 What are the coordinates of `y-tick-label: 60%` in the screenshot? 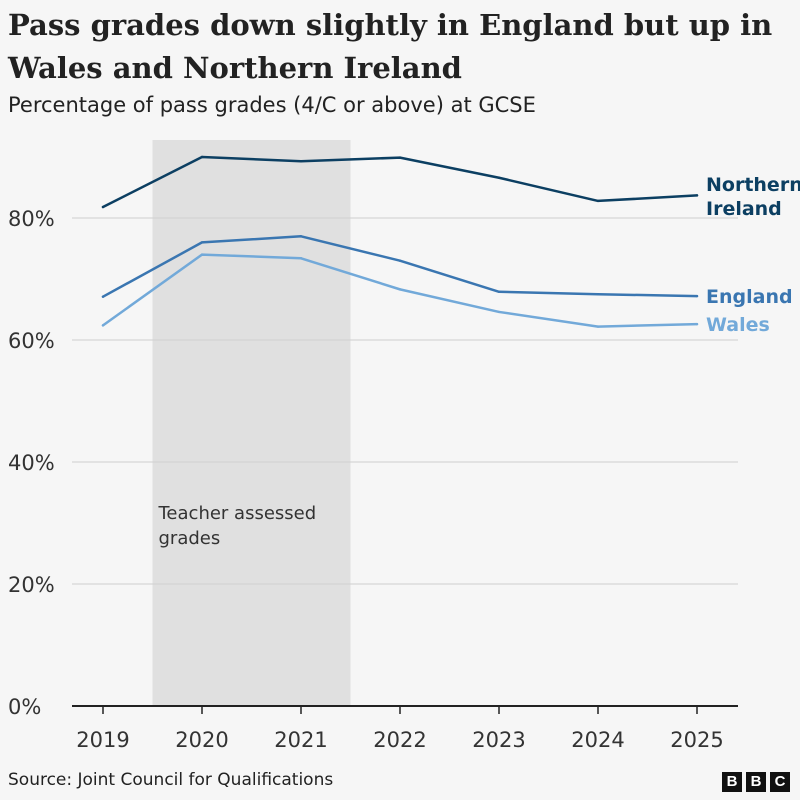 It's located at (31, 341).